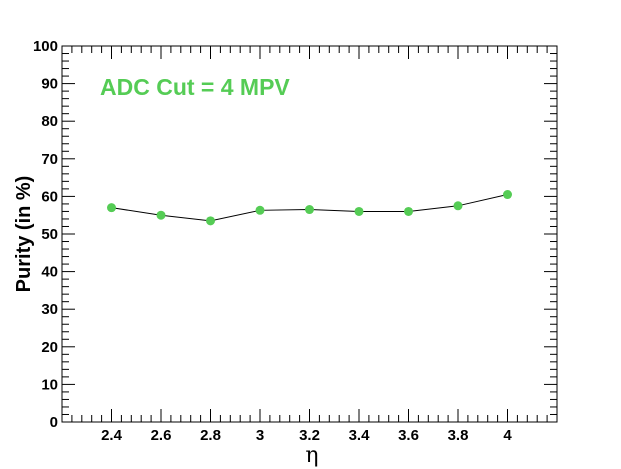 The height and width of the screenshot is (469, 621). I want to click on x-tick-label: 2.4, so click(112, 435).